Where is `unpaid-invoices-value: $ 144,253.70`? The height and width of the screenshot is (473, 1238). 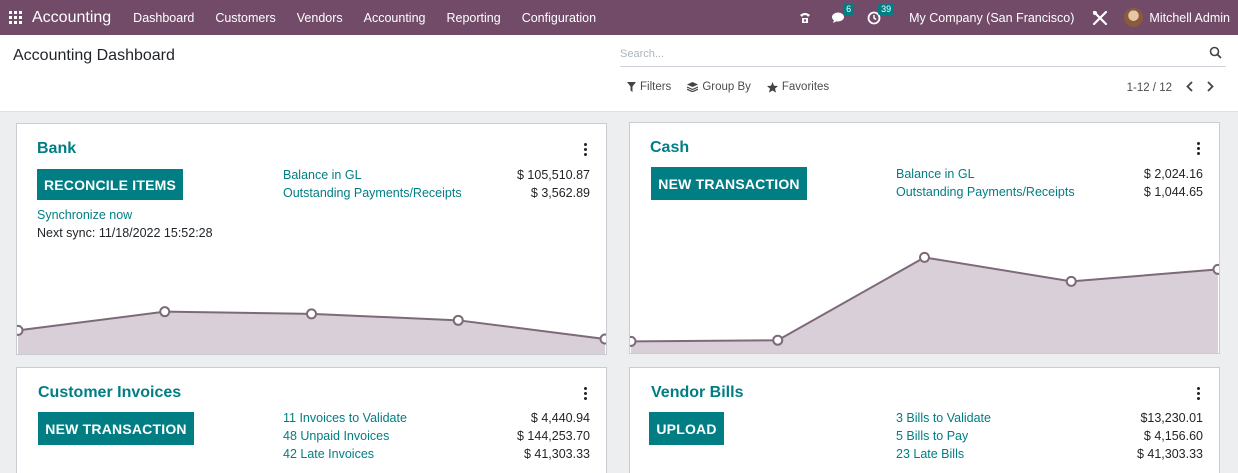 unpaid-invoices-value: $ 144,253.70 is located at coordinates (553, 436).